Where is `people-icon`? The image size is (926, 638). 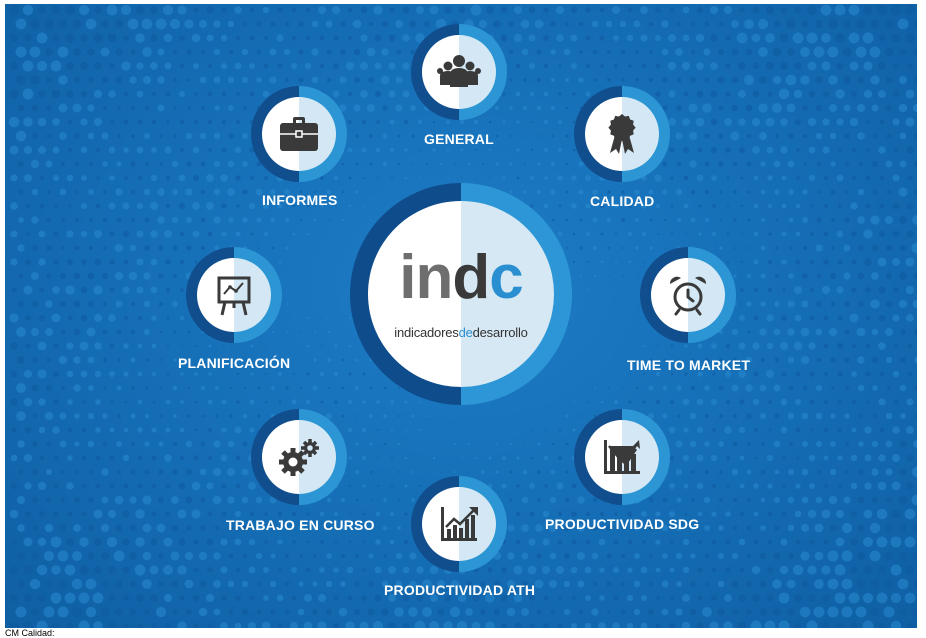 people-icon is located at coordinates (459, 71).